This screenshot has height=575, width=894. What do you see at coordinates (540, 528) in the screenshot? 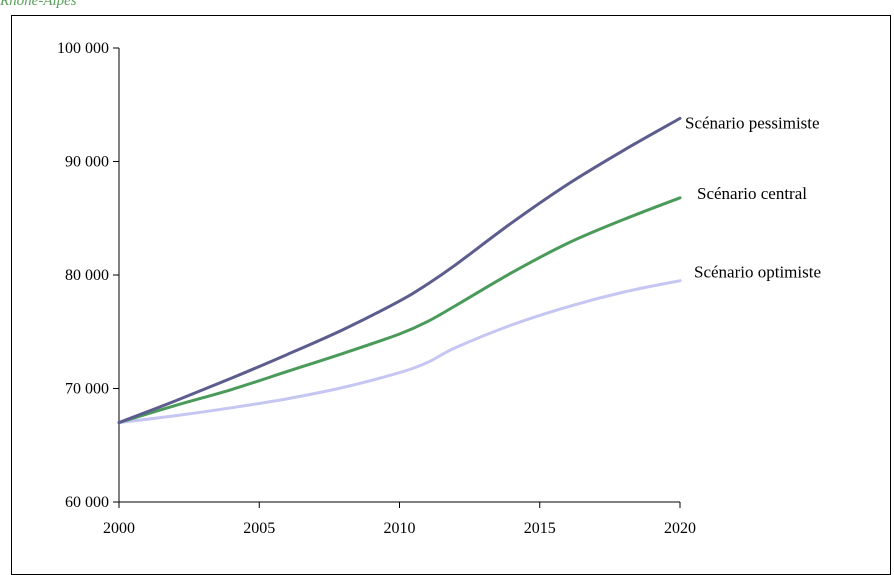
I see `x-tick-label: 2015` at bounding box center [540, 528].